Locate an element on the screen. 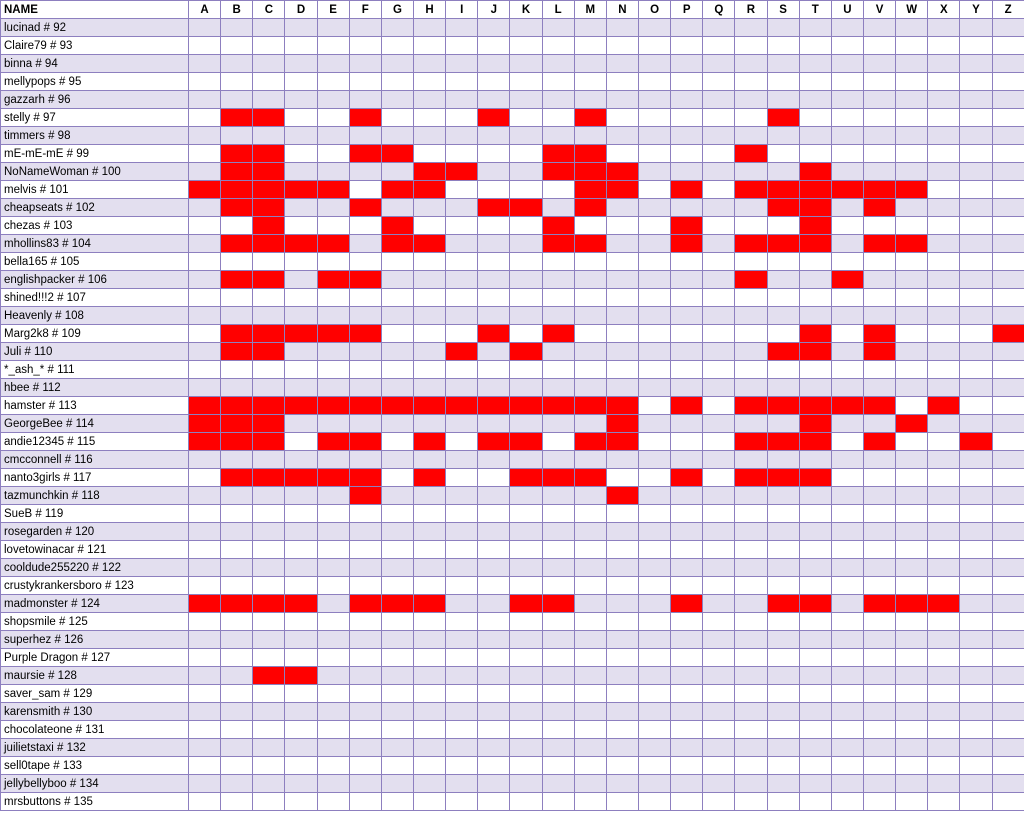 This screenshot has width=1024, height=829. marked-cell-l is located at coordinates (558, 243).